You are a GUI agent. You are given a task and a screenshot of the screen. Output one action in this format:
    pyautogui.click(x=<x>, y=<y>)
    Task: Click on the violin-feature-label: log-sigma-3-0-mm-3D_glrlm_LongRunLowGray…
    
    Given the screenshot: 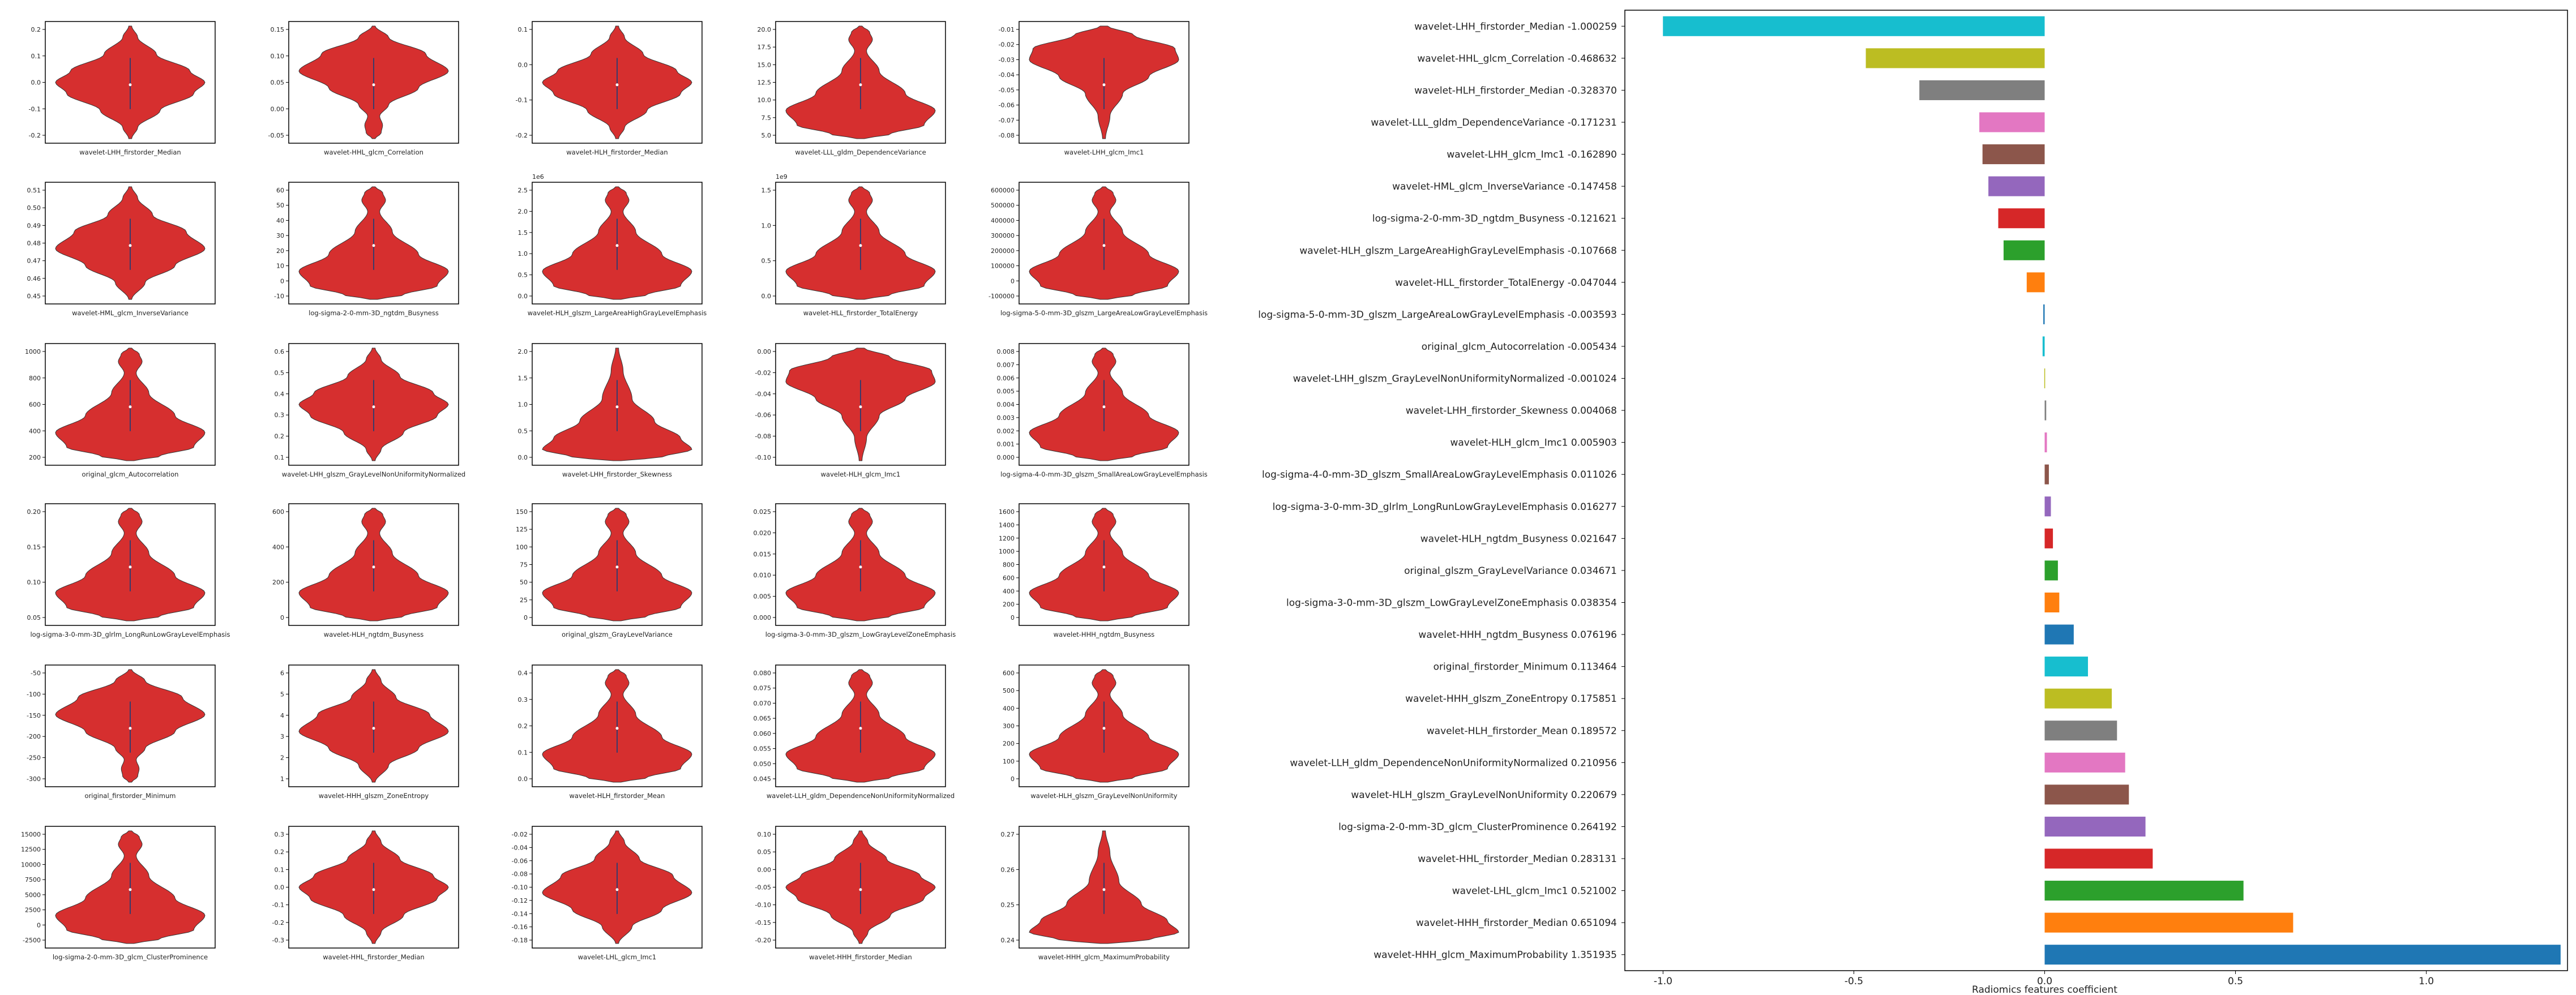 What is the action you would take?
    pyautogui.click(x=130, y=634)
    